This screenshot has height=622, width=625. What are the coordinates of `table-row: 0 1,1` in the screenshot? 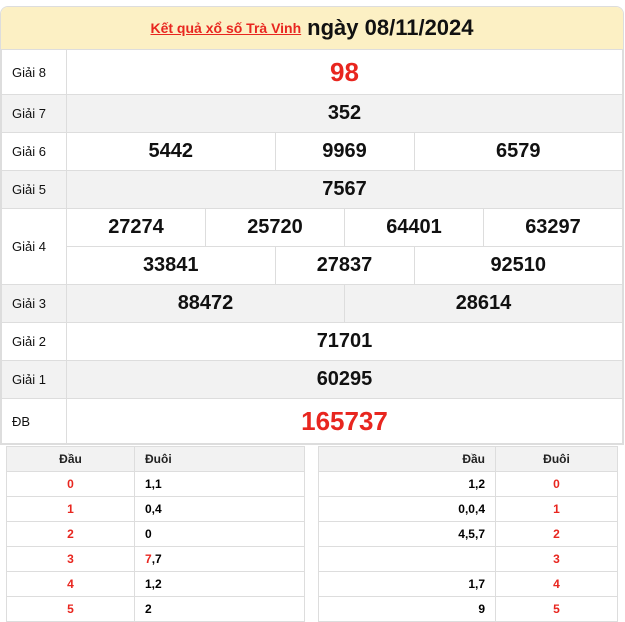 It's located at (155, 484).